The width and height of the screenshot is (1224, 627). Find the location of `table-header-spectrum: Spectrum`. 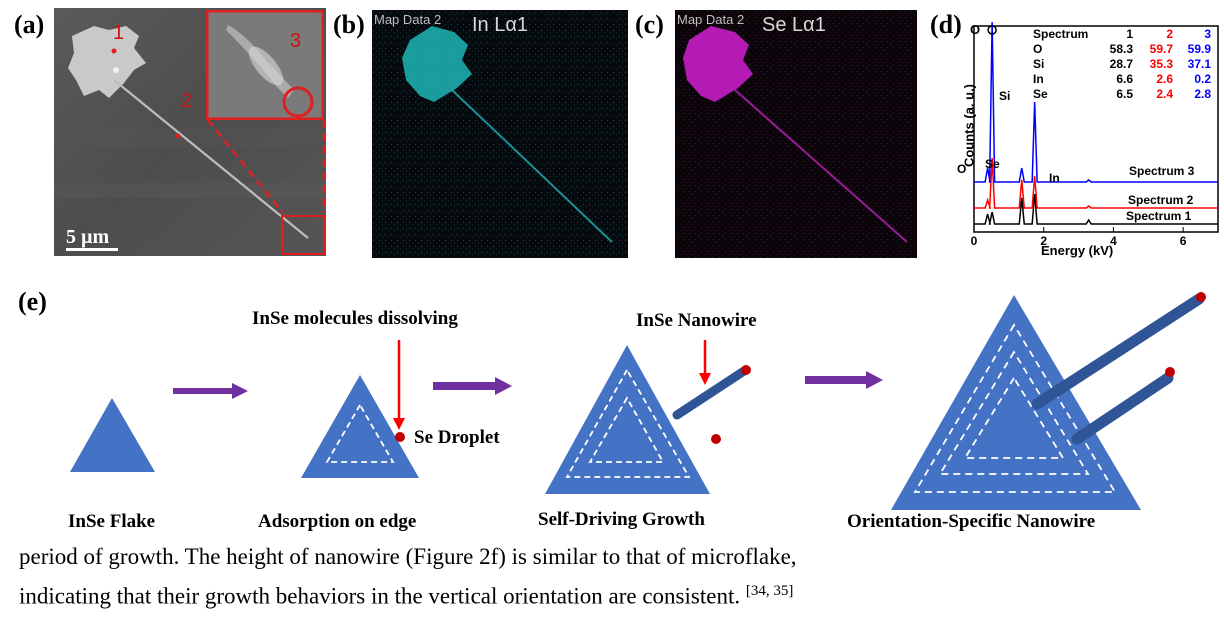

table-header-spectrum: Spectrum is located at coordinates (1061, 34).